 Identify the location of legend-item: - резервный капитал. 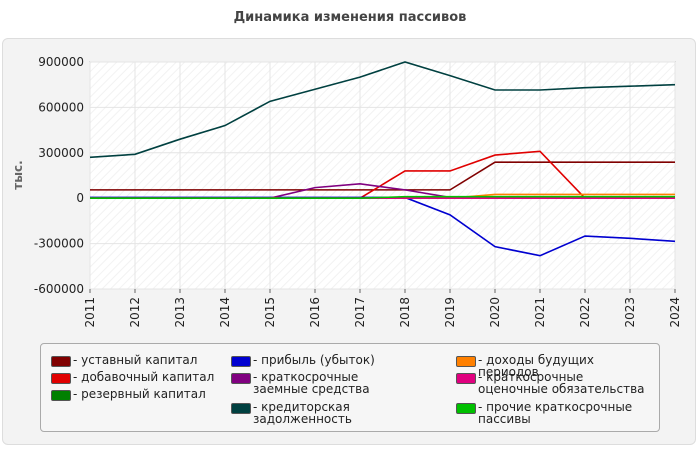
(143, 394).